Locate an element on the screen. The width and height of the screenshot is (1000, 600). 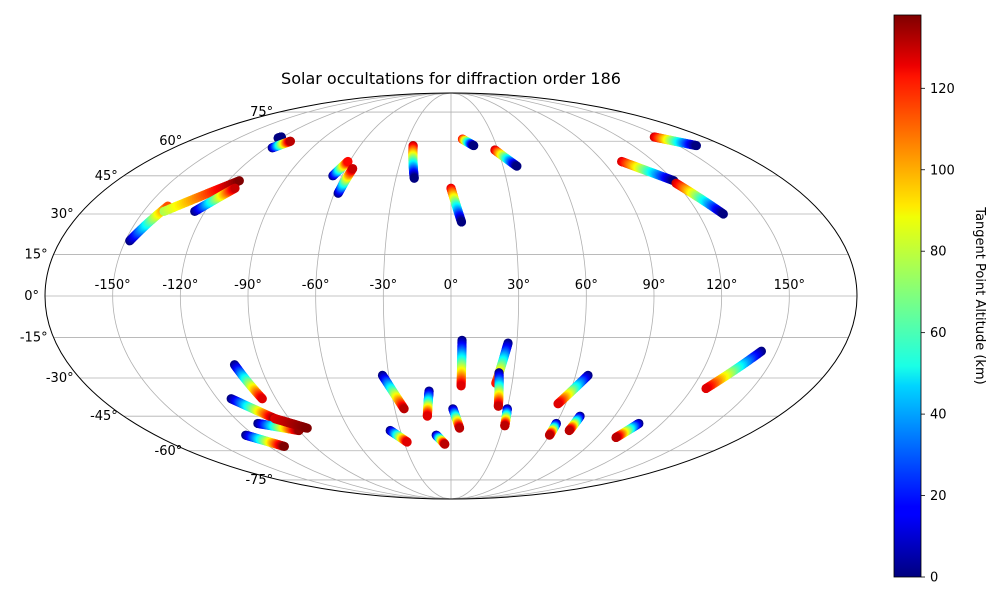
latitude-tick-label: -60° is located at coordinates (169, 451).